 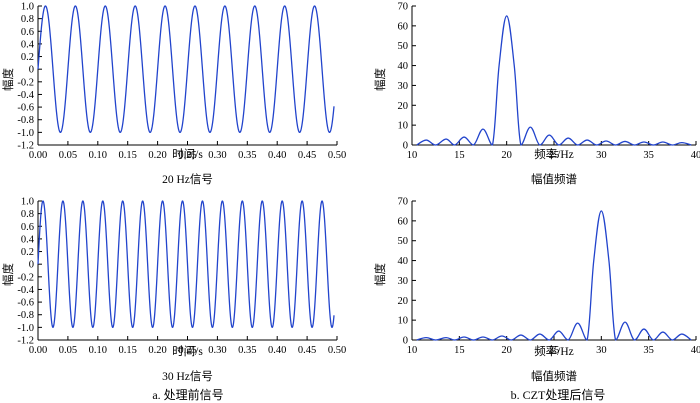 What do you see at coordinates (187, 376) in the screenshot?
I see `chart-subtitle: 30 Hz信号` at bounding box center [187, 376].